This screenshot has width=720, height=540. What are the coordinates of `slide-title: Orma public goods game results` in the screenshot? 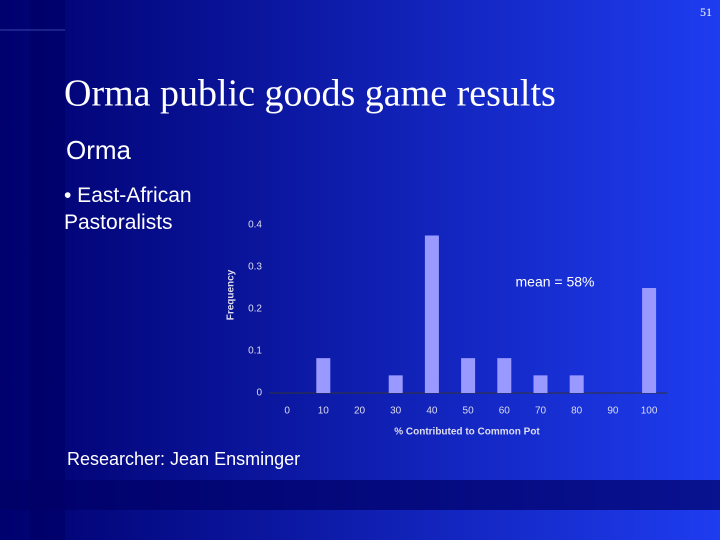 It's located at (310, 94).